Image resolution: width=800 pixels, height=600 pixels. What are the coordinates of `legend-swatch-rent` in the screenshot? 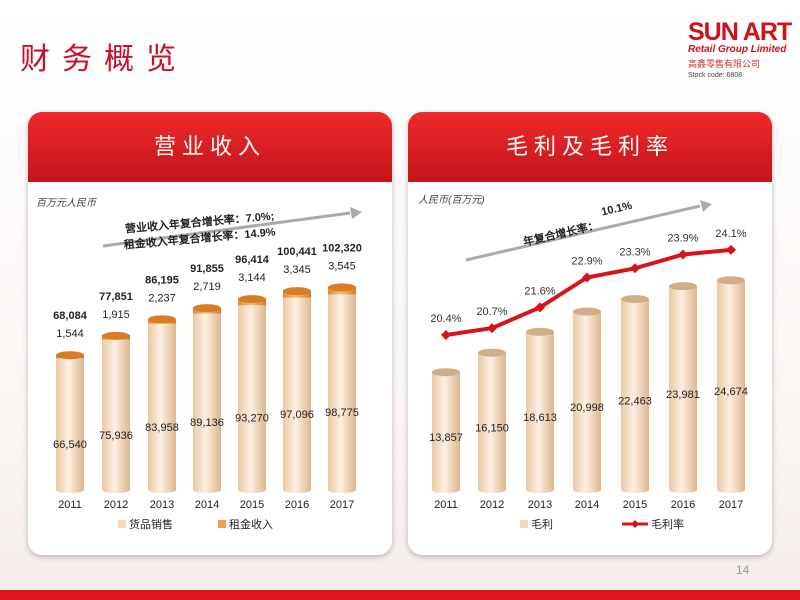 It's located at (222, 524).